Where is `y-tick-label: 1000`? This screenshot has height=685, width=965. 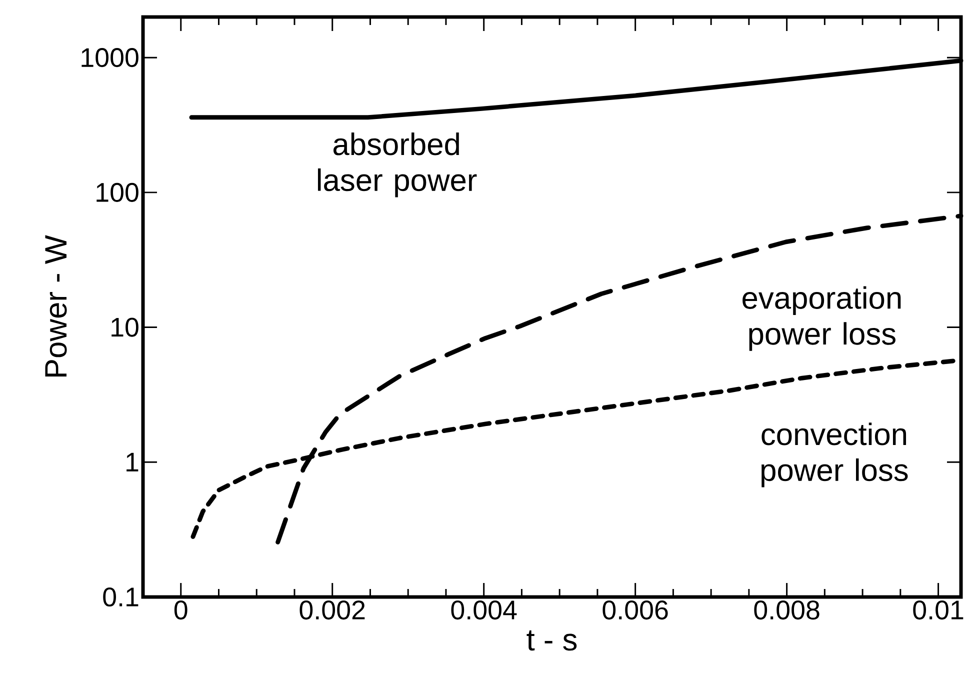
y-tick-label: 1000 is located at coordinates (110, 58).